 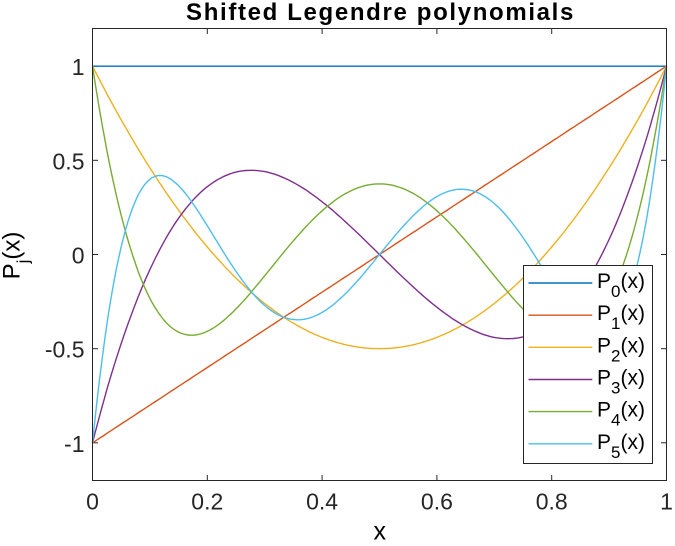 What do you see at coordinates (69, 161) in the screenshot?
I see `svg-text: 0.5` at bounding box center [69, 161].